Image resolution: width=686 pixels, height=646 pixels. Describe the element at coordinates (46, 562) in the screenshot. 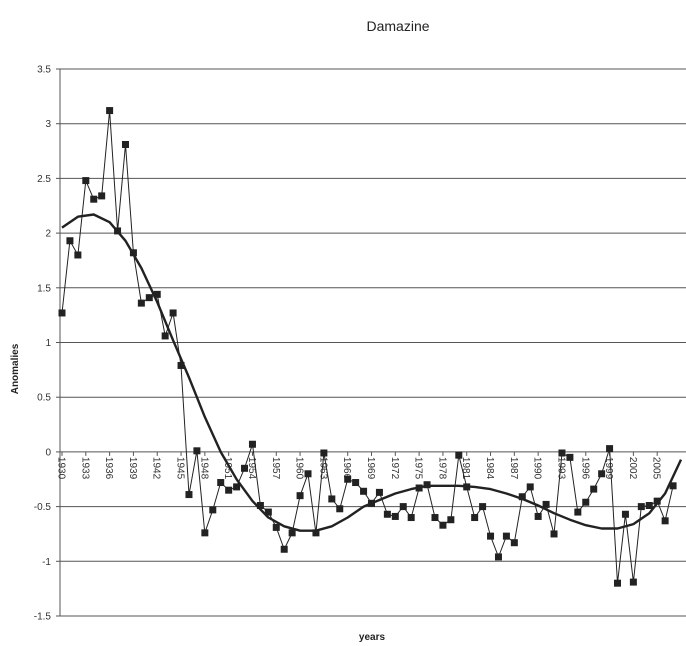

I see `y-tick-label: -1` at that location.